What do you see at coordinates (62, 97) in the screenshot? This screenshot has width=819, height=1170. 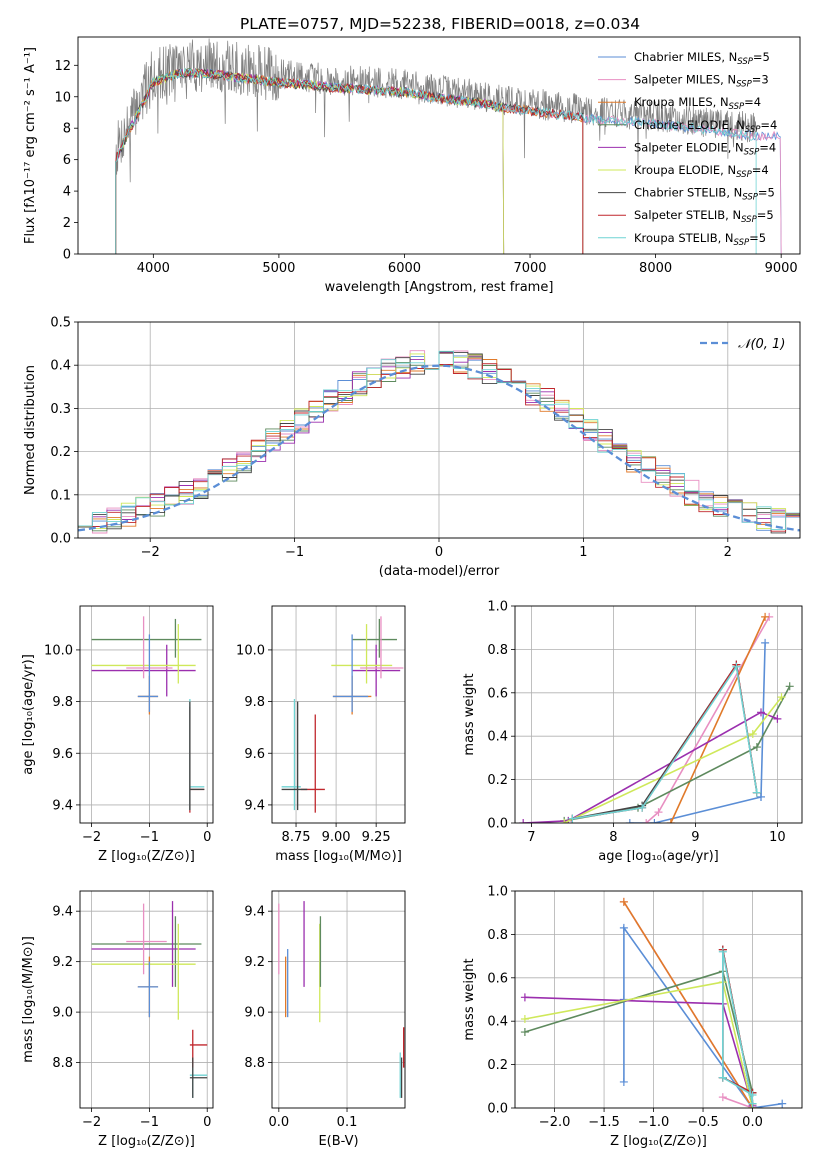 I see `y-tick-label: 10` at bounding box center [62, 97].